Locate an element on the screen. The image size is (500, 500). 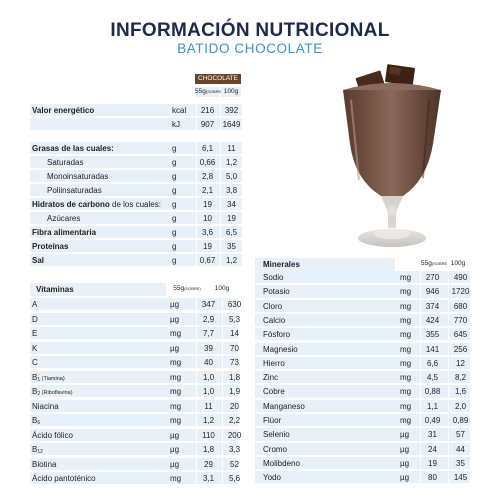
row-label-text: Cromo is located at coordinates (275, 449).